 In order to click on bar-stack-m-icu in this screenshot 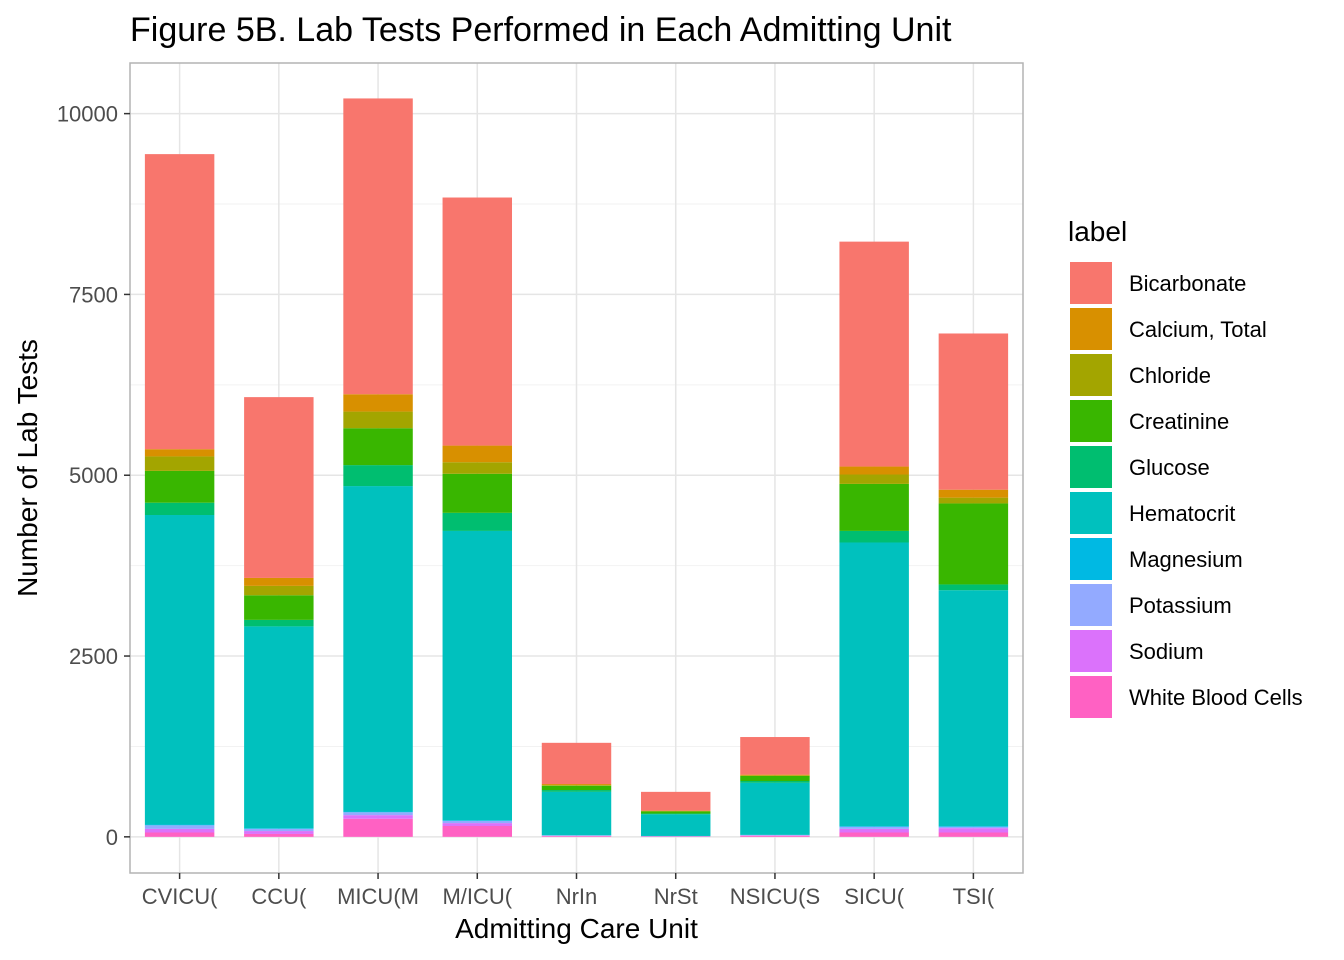, I will do `click(477, 517)`.